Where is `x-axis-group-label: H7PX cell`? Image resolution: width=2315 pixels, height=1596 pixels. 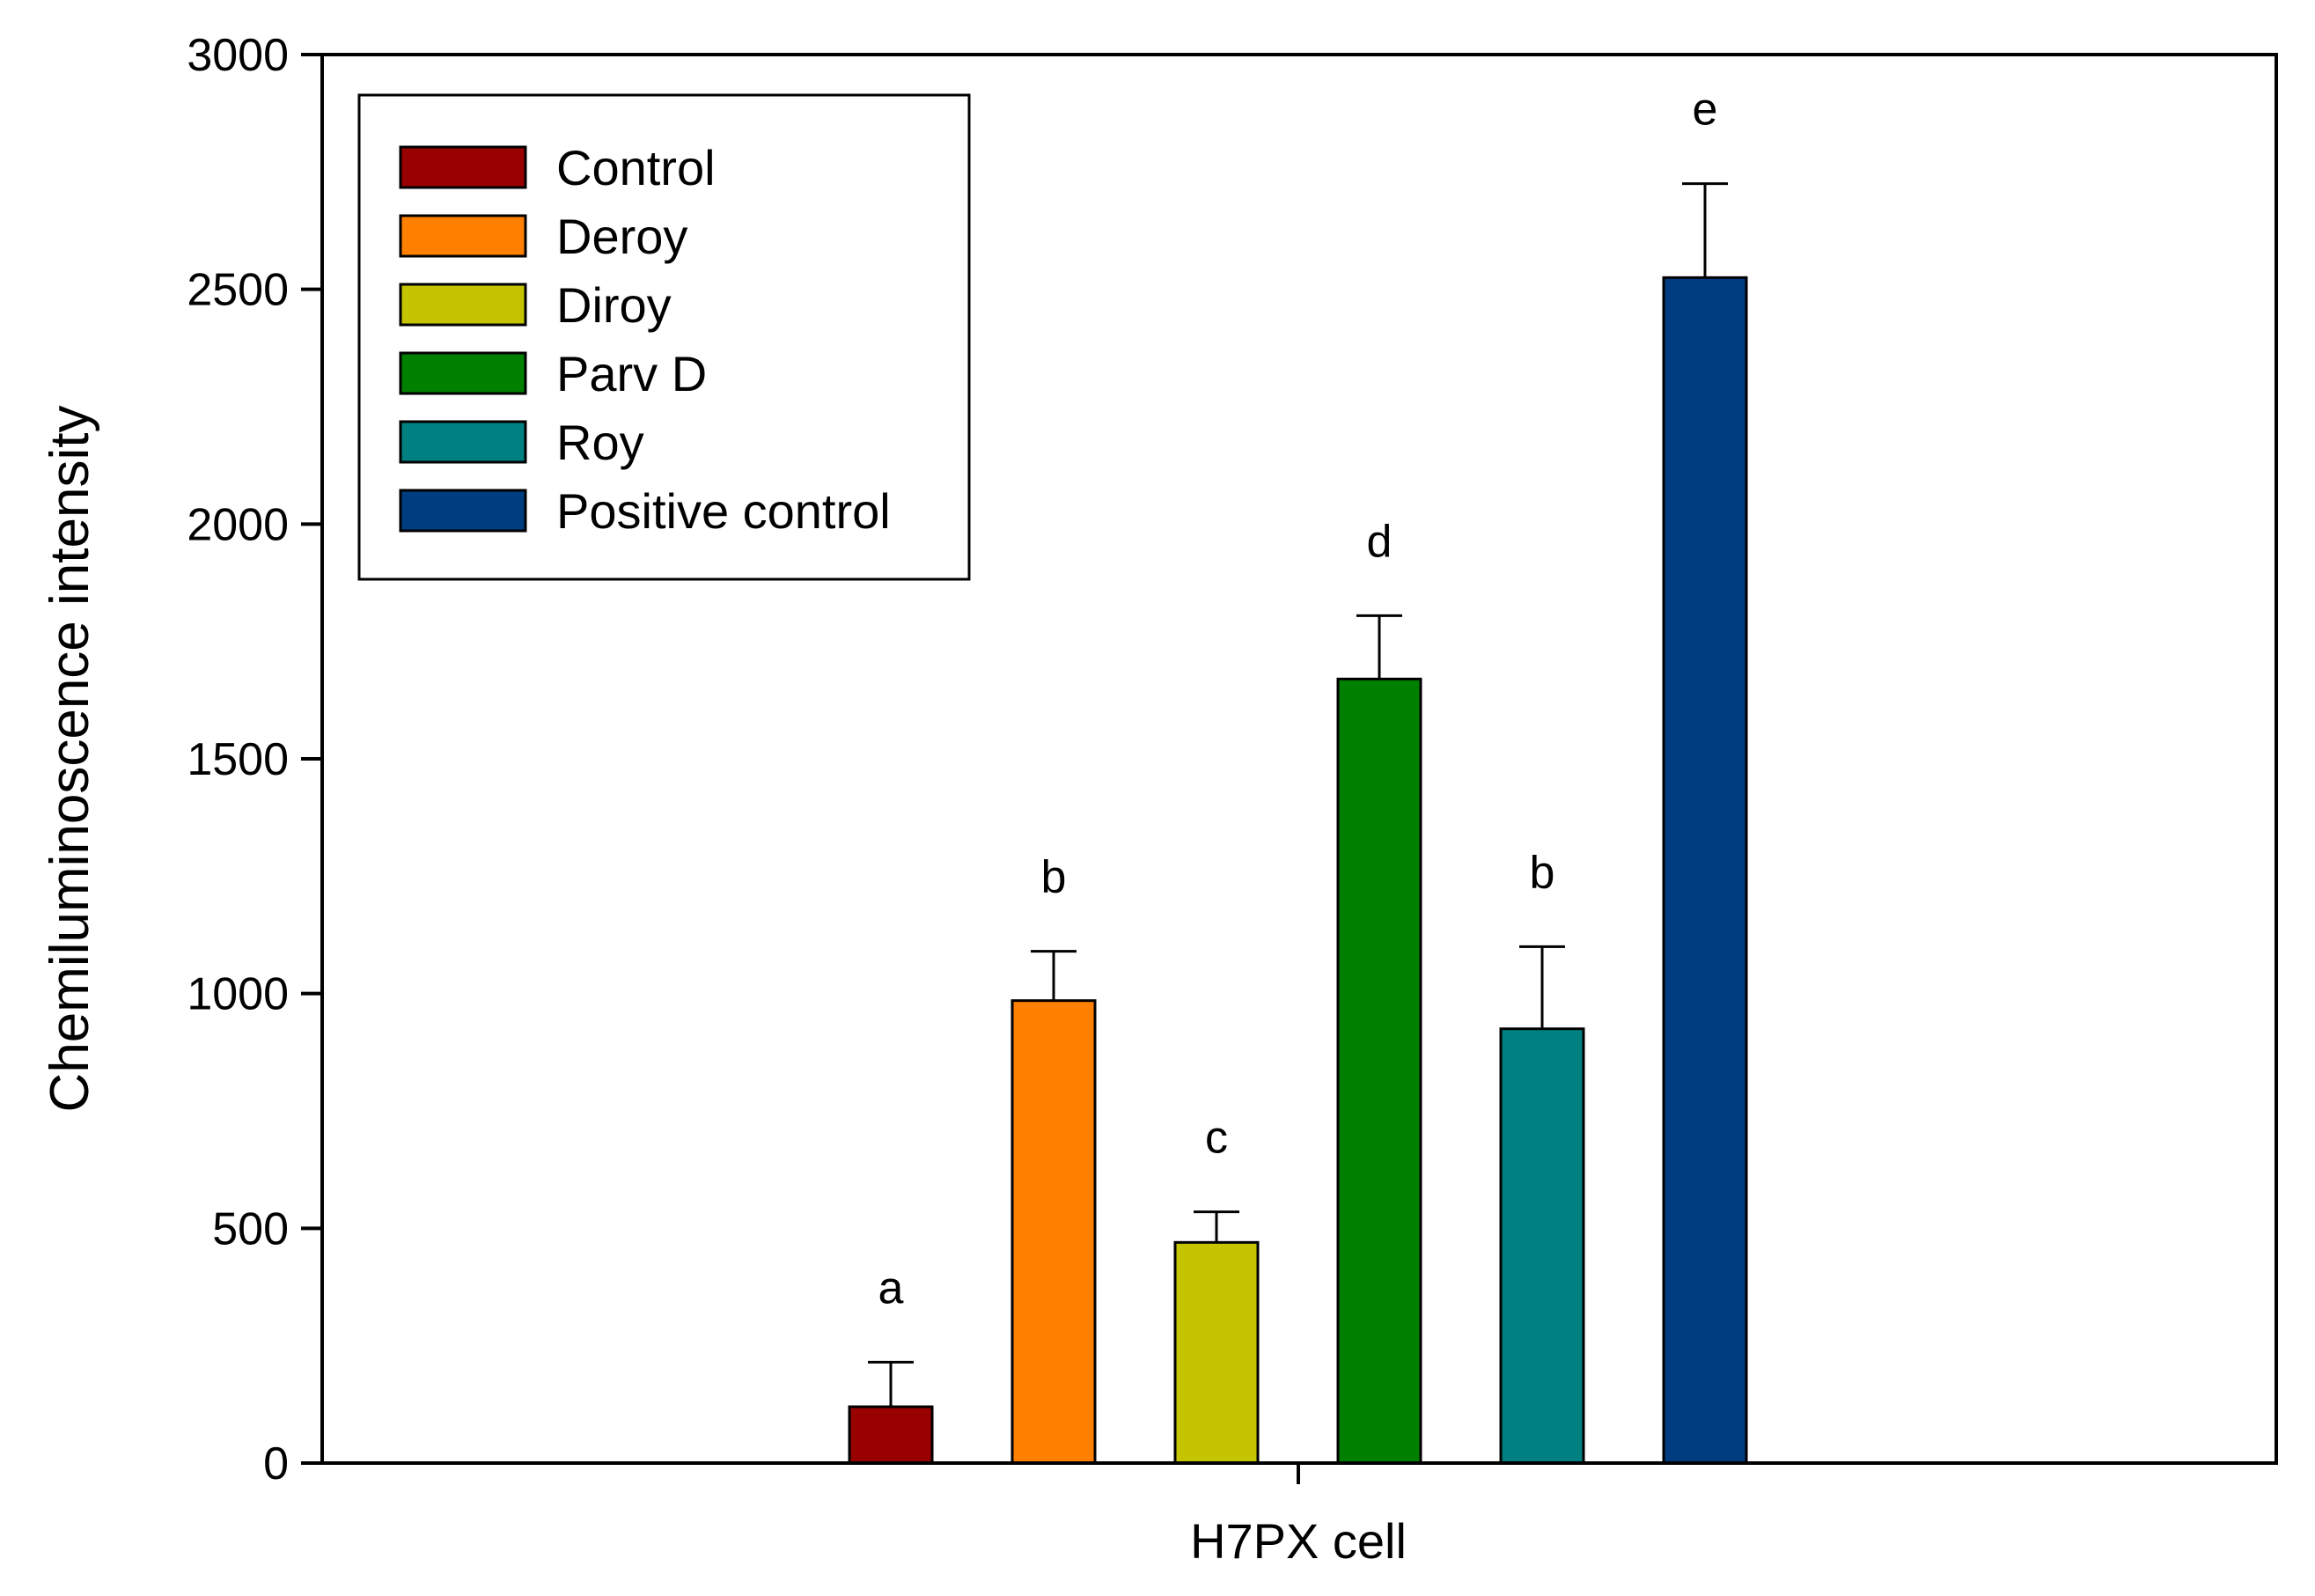 x-axis-group-label: H7PX cell is located at coordinates (1298, 1541).